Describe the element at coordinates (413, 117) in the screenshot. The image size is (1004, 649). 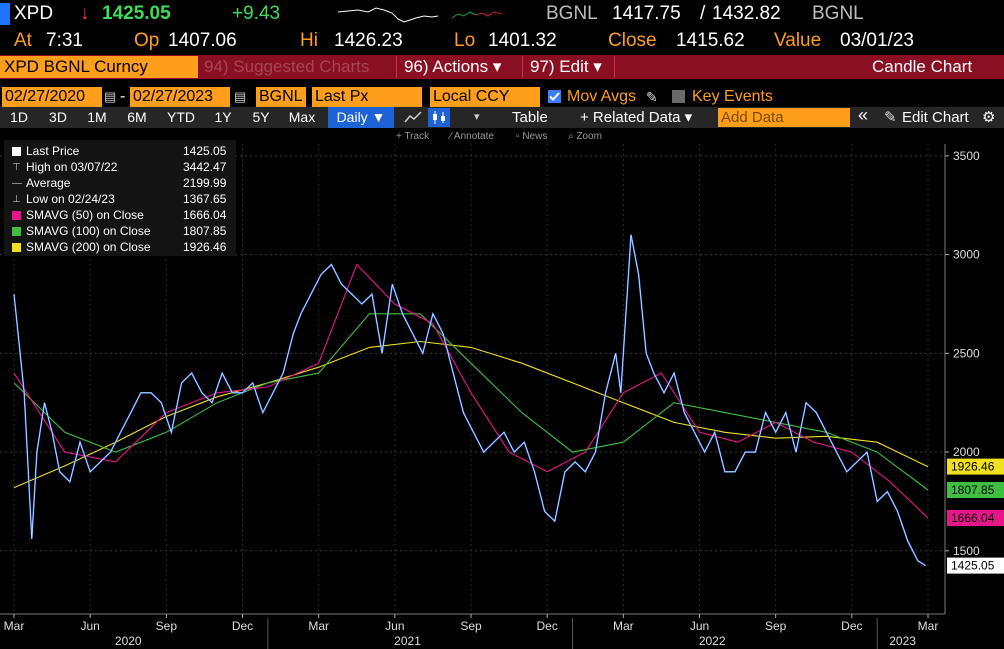
I see `line-chart-icon` at that location.